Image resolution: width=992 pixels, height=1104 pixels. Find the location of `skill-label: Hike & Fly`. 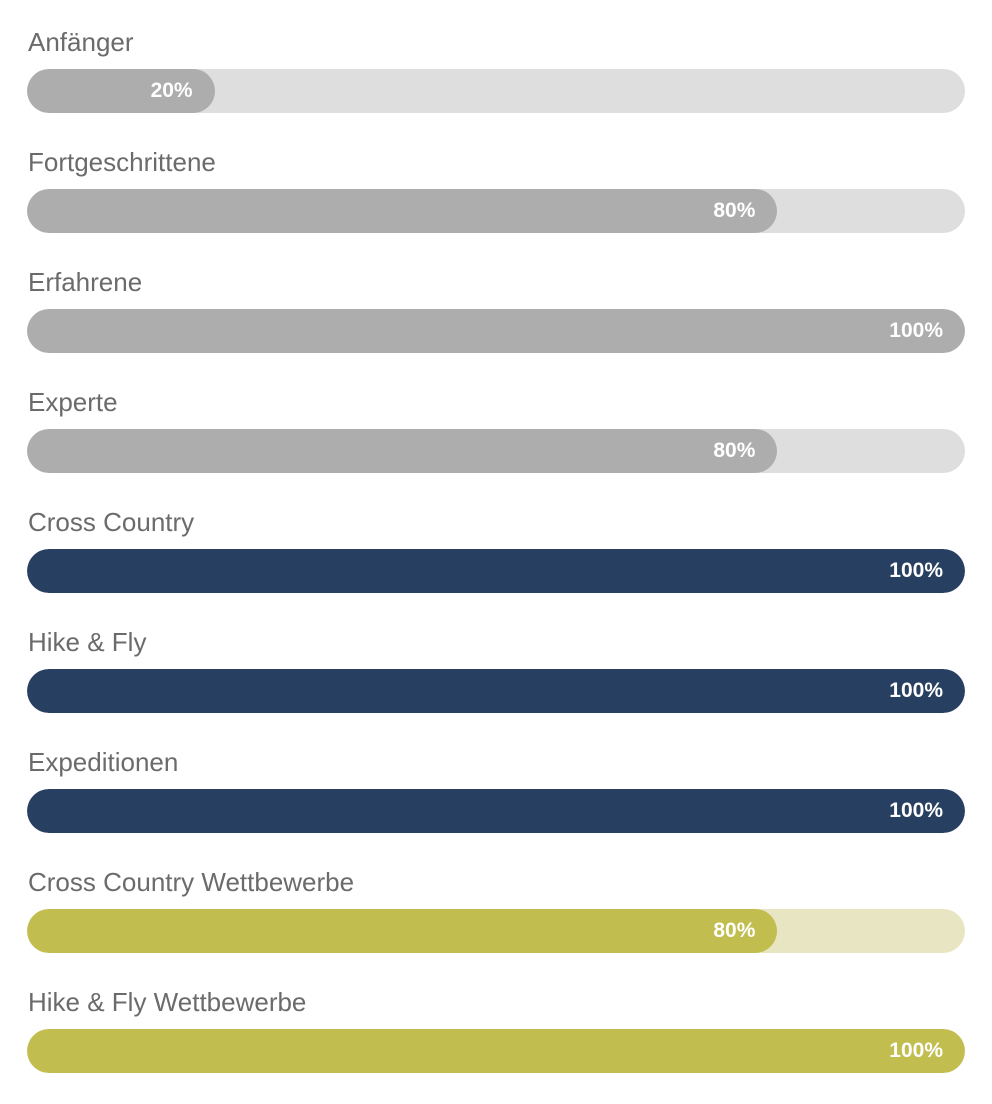

skill-label: Hike & Fly is located at coordinates (87, 642).